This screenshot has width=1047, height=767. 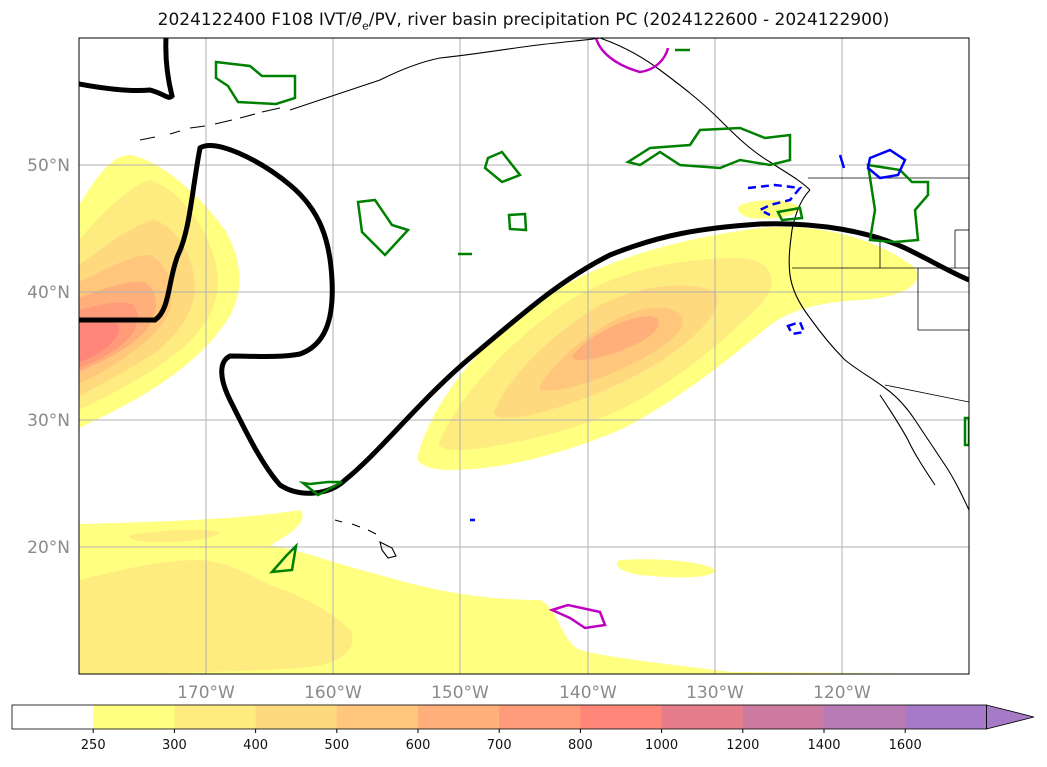 I want to click on colorbar-tick-label: 250, so click(x=93, y=745).